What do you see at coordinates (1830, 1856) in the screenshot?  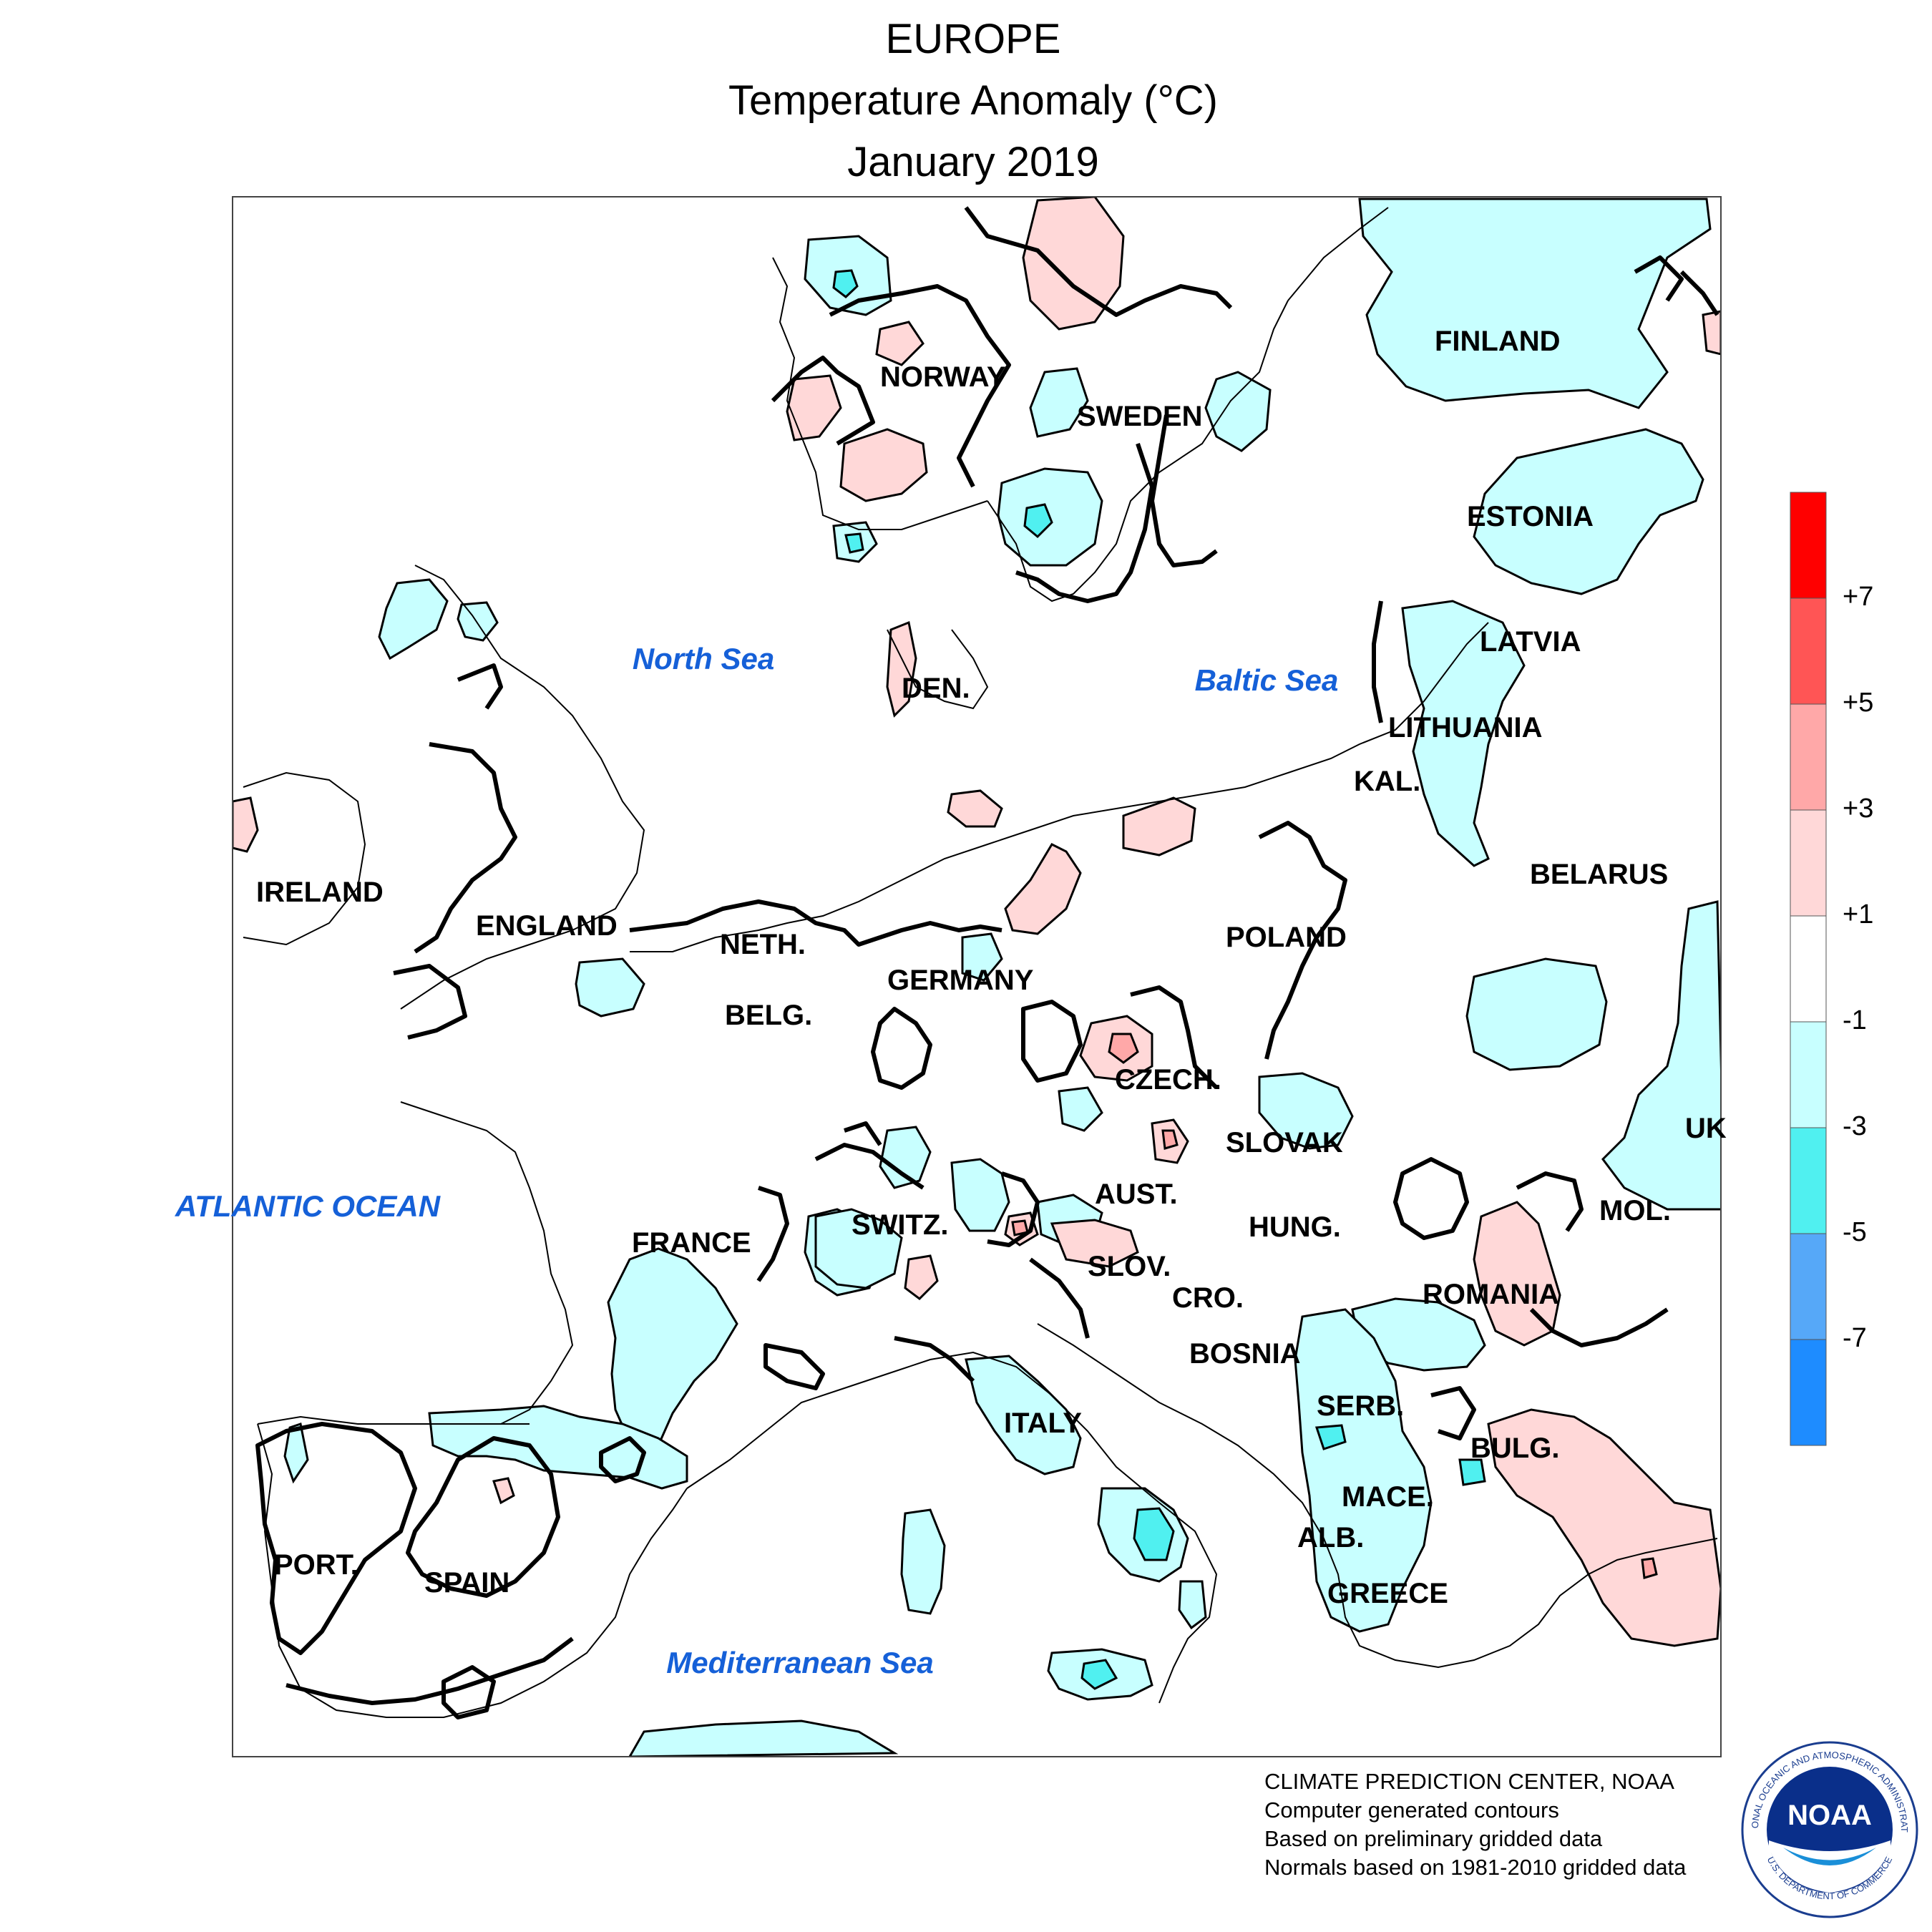 I see `wave-icon` at bounding box center [1830, 1856].